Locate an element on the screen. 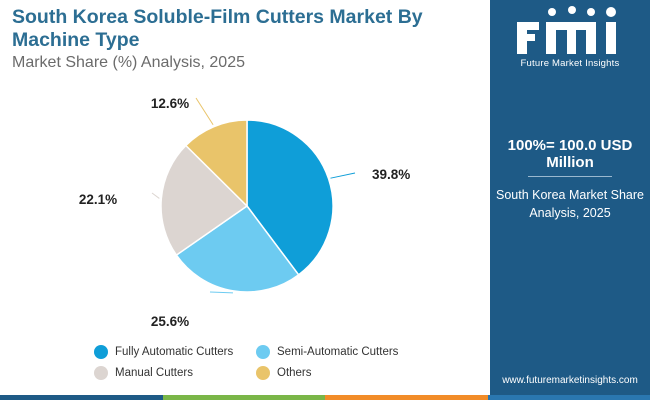  fmi-logo-icon is located at coordinates (566, 30).